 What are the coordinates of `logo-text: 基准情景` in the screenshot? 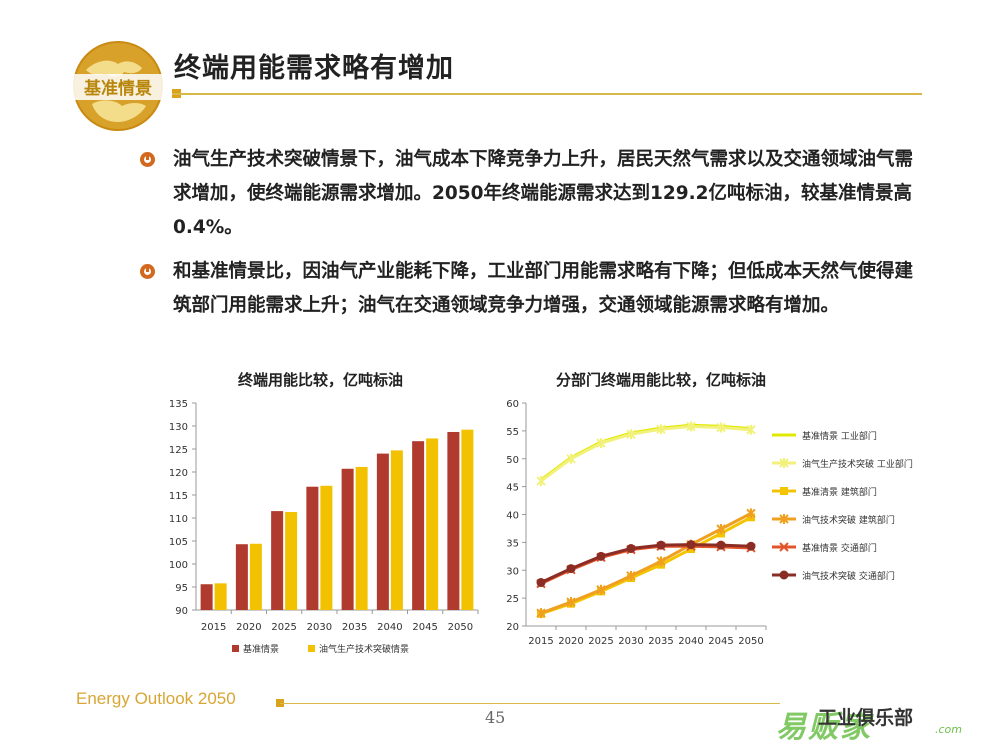 It's located at (117, 88).